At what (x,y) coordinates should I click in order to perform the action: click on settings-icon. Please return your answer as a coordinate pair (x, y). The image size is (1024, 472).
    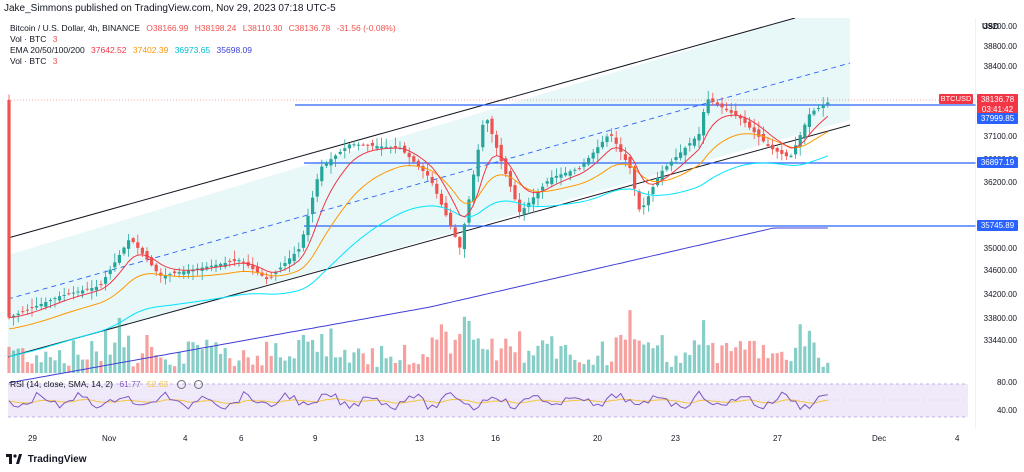
    Looking at the image, I should click on (199, 385).